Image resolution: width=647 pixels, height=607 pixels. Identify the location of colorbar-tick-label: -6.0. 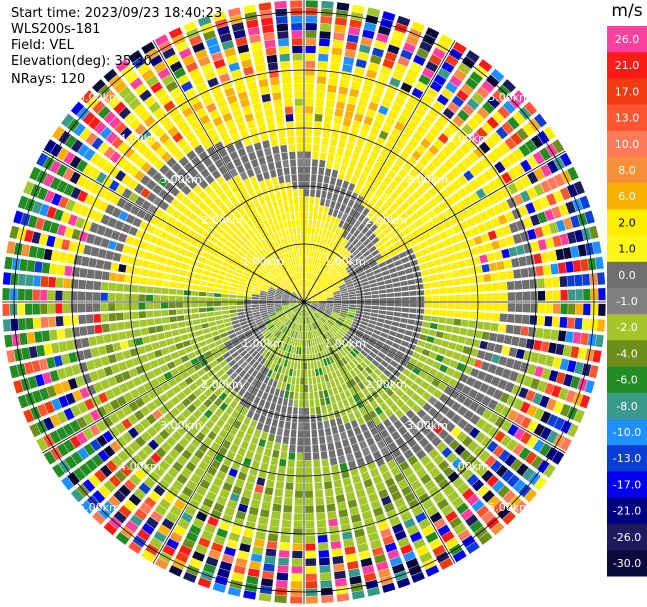
(626, 380).